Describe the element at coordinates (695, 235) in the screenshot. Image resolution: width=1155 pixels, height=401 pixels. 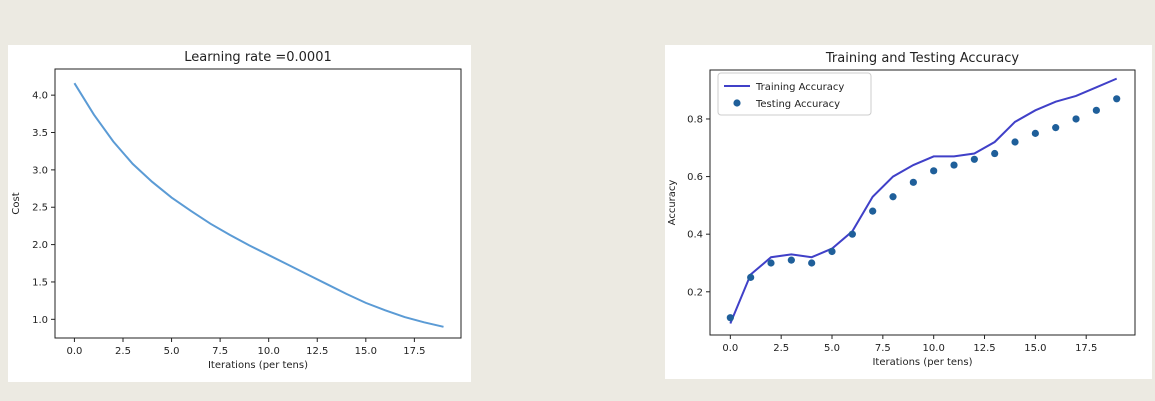
I see `y-tick-label: 0.4` at that location.